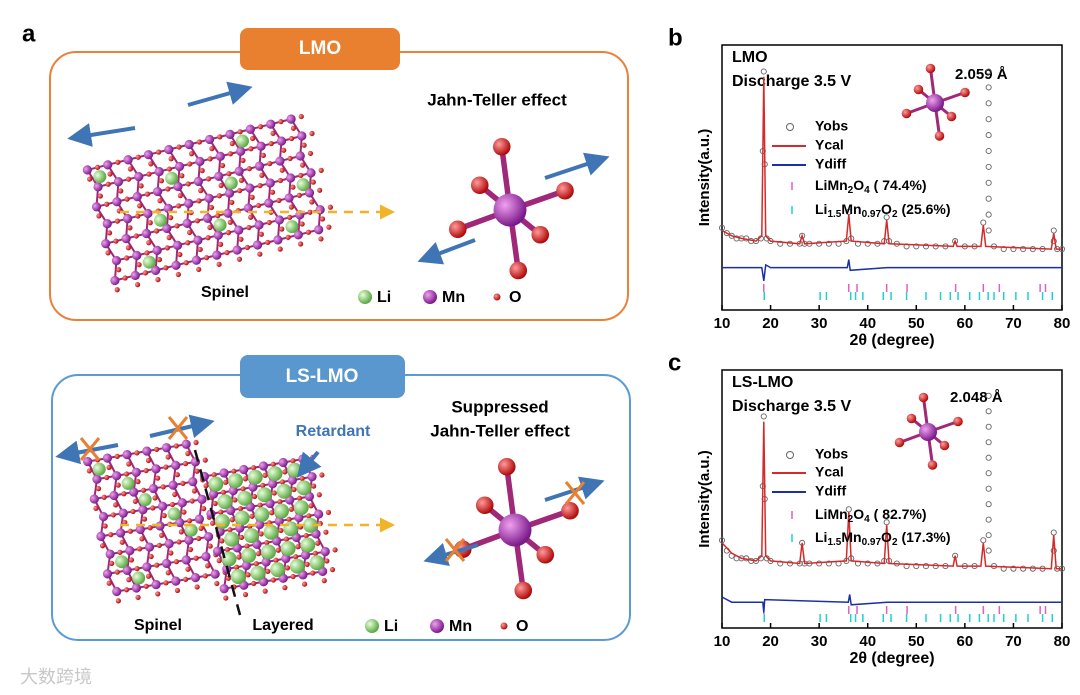 This screenshot has height=695, width=1080. What do you see at coordinates (675, 37) in the screenshot?
I see `panel-label: b` at bounding box center [675, 37].